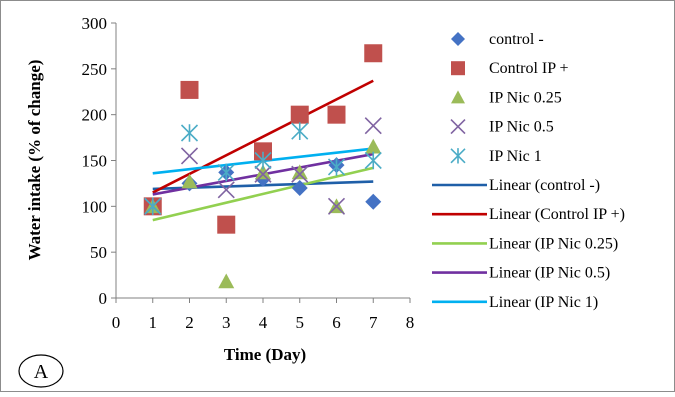 Image resolution: width=675 pixels, height=397 pixels. Describe the element at coordinates (95, 23) in the screenshot. I see `y-tick-label: 300` at that location.